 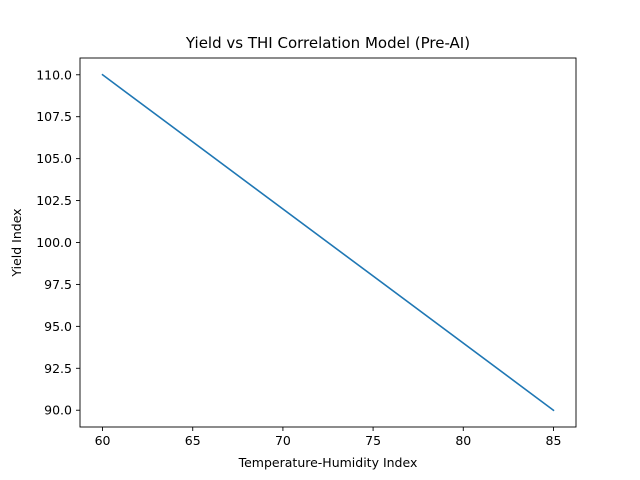 I want to click on x-tick-label: 70, so click(x=283, y=440).